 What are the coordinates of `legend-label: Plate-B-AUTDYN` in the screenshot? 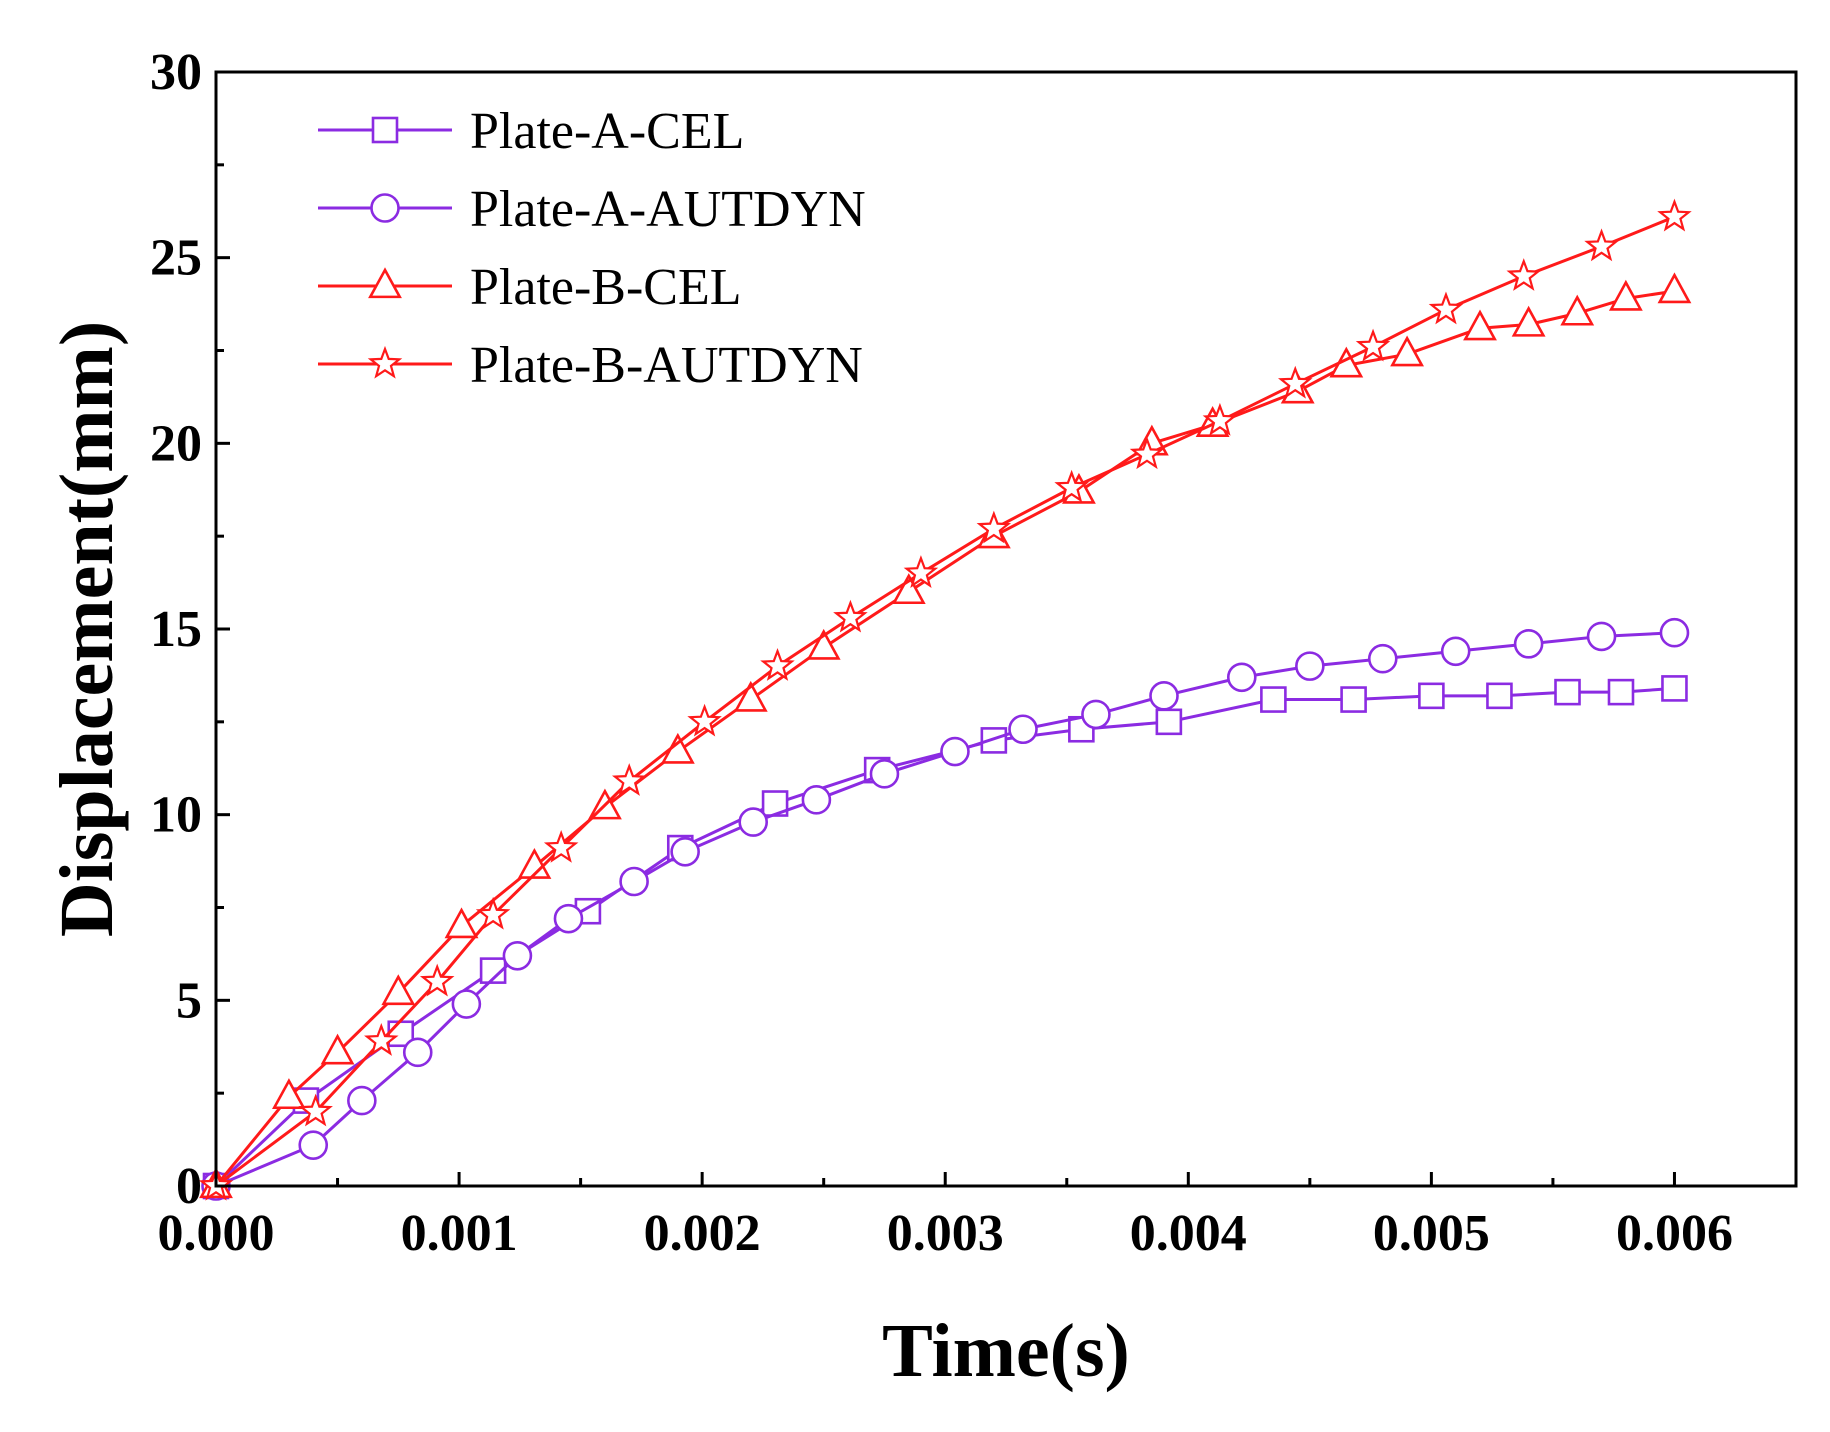 It's located at (666, 365).